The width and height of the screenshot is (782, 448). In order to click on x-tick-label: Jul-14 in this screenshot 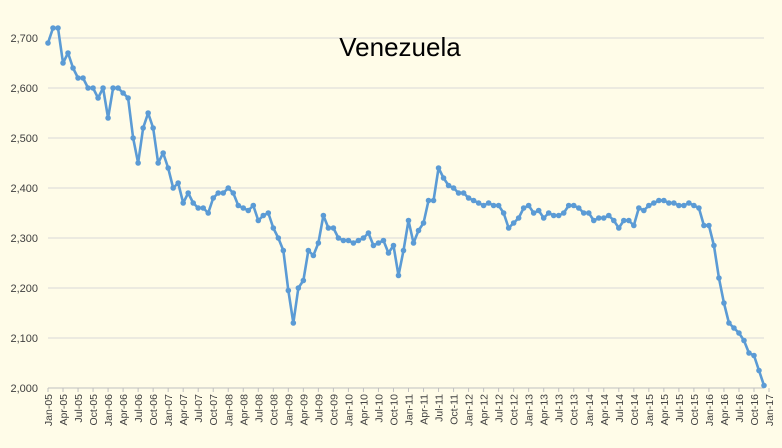, I will do `click(620, 408)`.